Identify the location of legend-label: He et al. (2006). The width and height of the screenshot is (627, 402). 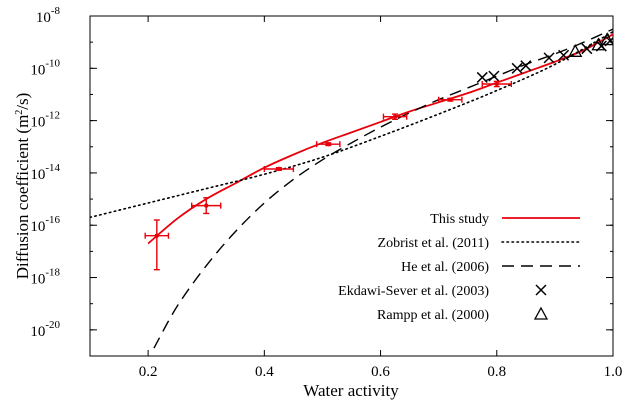
(445, 267).